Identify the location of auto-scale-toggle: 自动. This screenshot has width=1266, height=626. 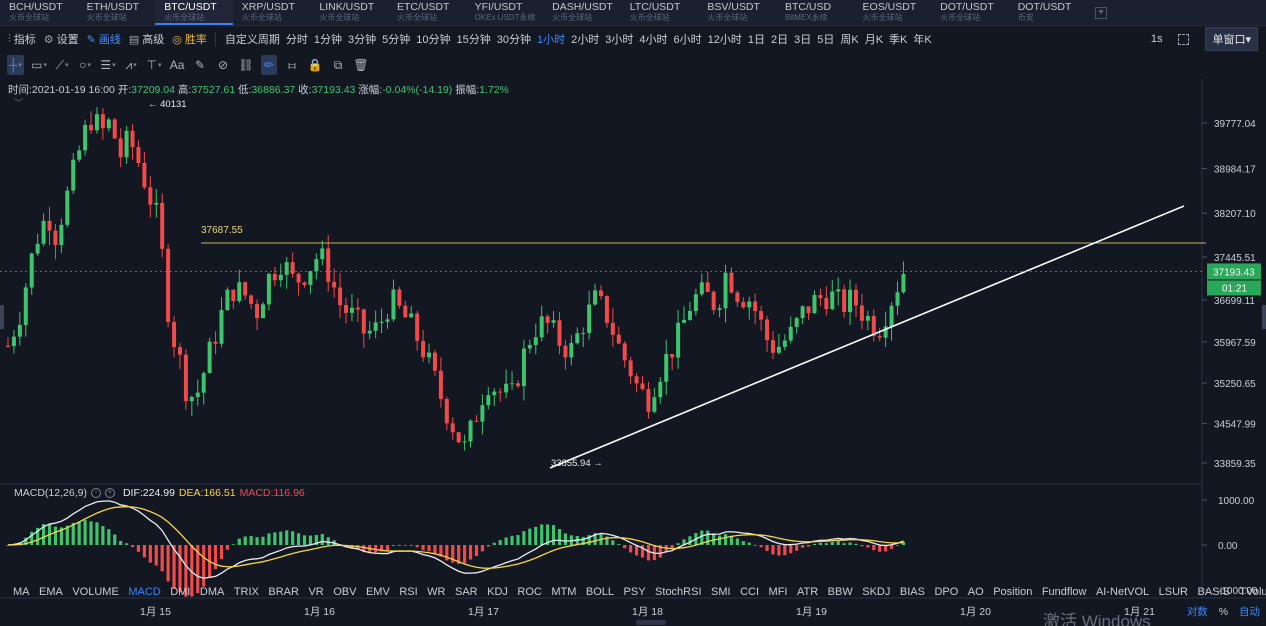
(1249, 612).